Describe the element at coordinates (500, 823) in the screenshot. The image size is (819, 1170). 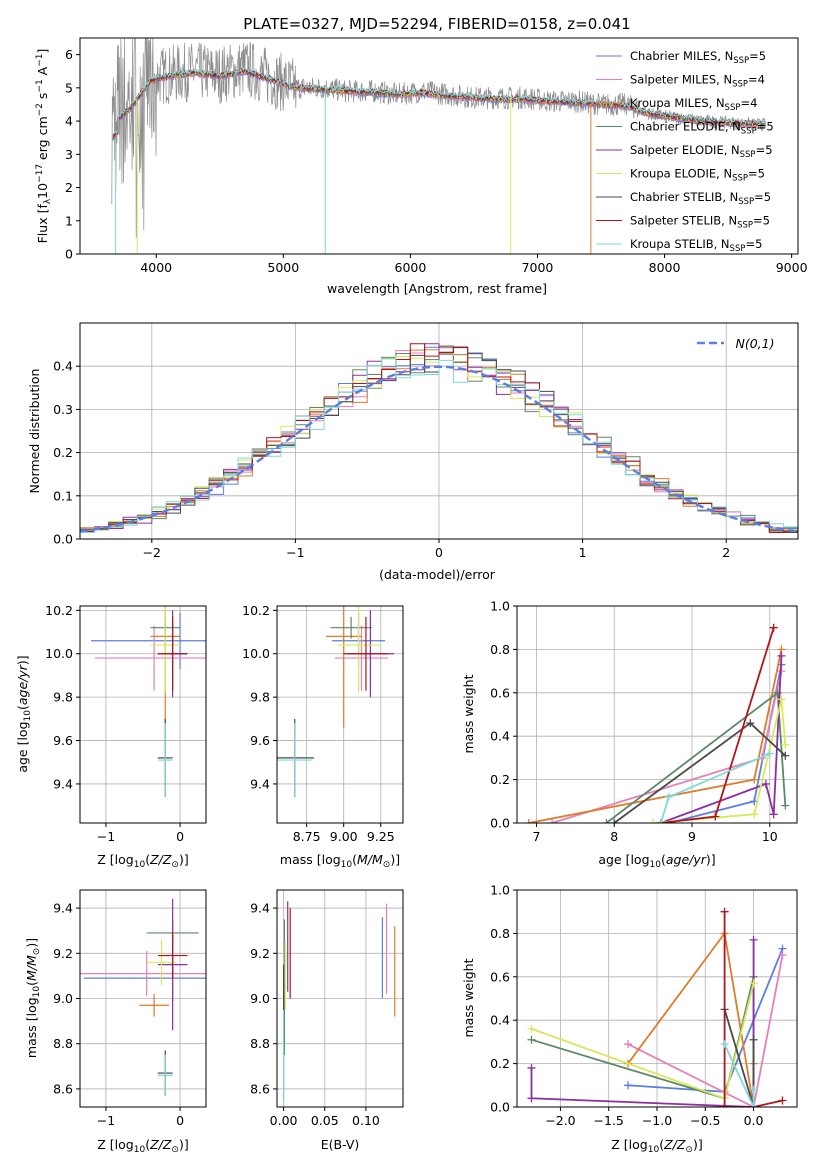
I see `y-tick-label: 0.0` at that location.